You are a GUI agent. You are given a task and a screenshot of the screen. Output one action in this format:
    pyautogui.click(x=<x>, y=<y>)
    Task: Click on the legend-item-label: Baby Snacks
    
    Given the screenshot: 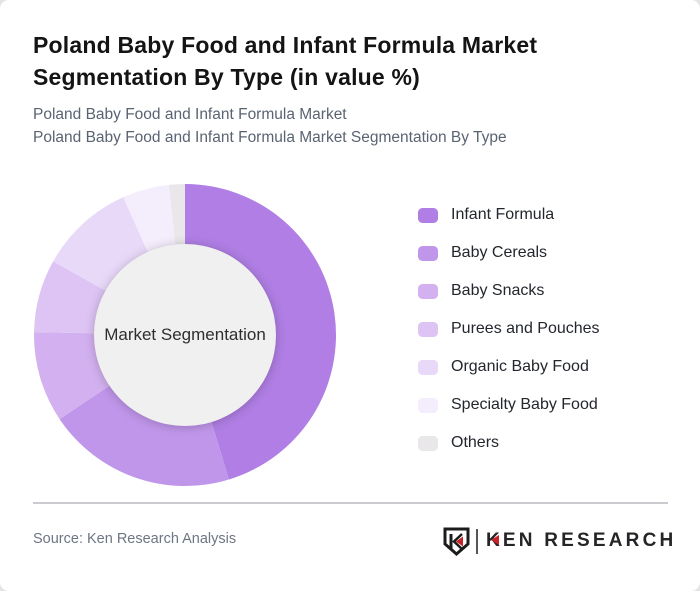 What is the action you would take?
    pyautogui.click(x=498, y=290)
    